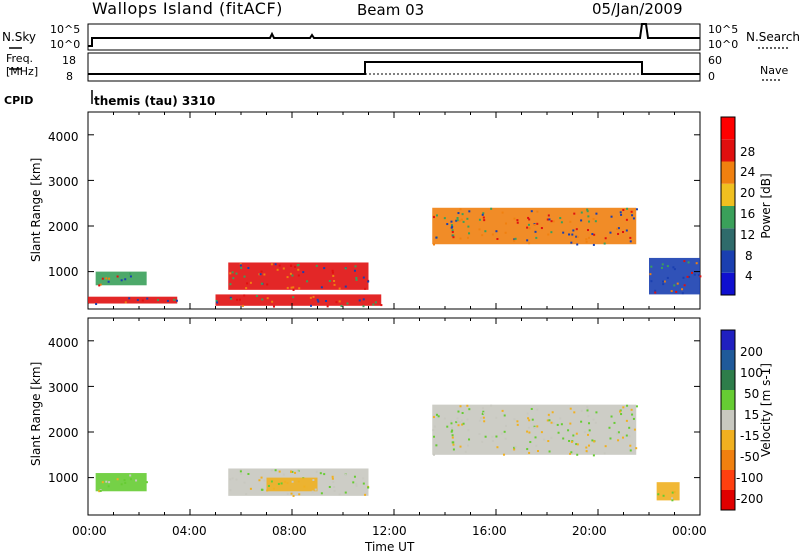  I want to click on power-cbar-tick: 12, so click(748, 235).